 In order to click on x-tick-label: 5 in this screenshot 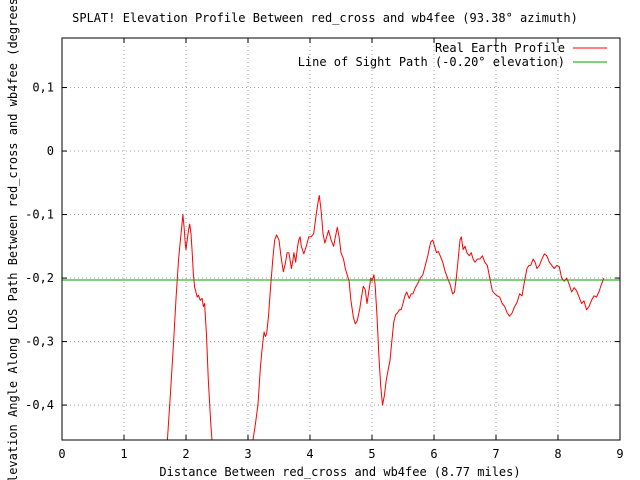, I will do `click(371, 454)`.